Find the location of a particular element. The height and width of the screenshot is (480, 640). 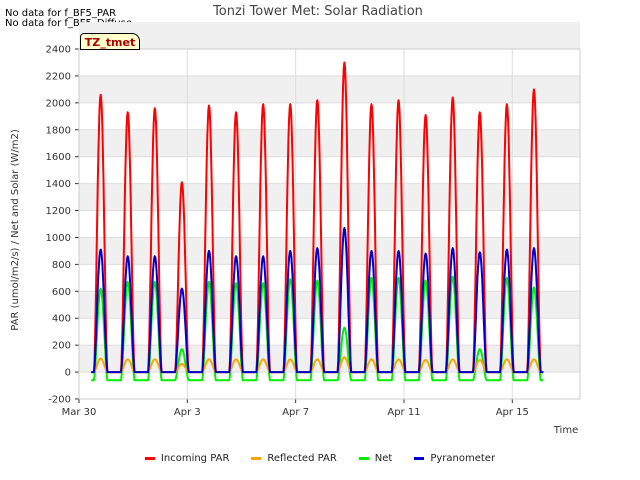

legend-label-net: Net is located at coordinates (383, 458).